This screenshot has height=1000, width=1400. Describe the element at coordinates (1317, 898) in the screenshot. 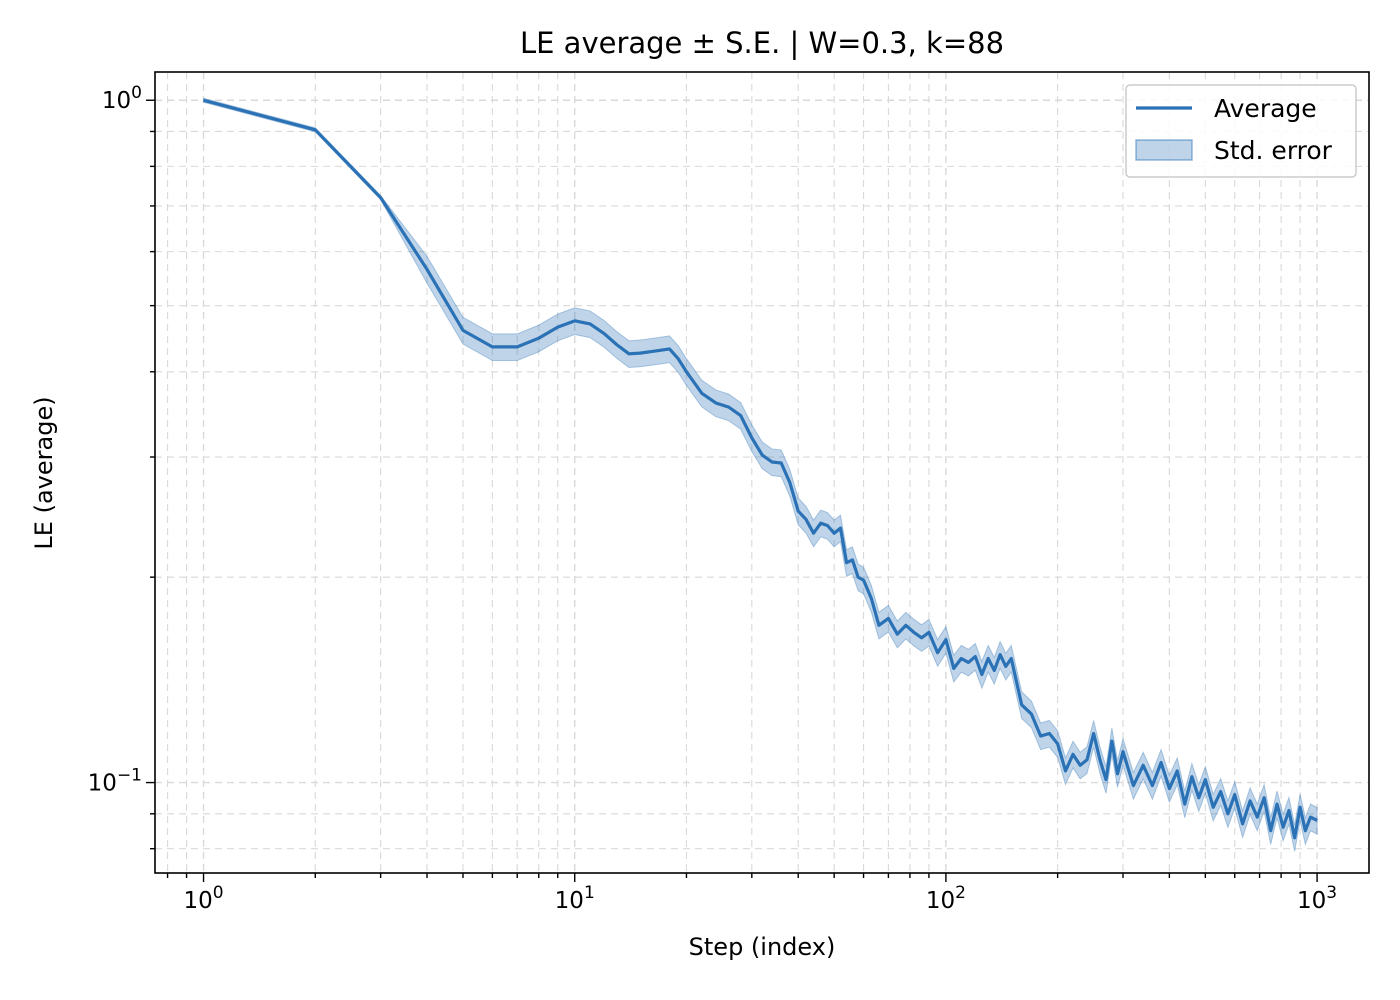

I see `x-tick-label: 10³` at that location.